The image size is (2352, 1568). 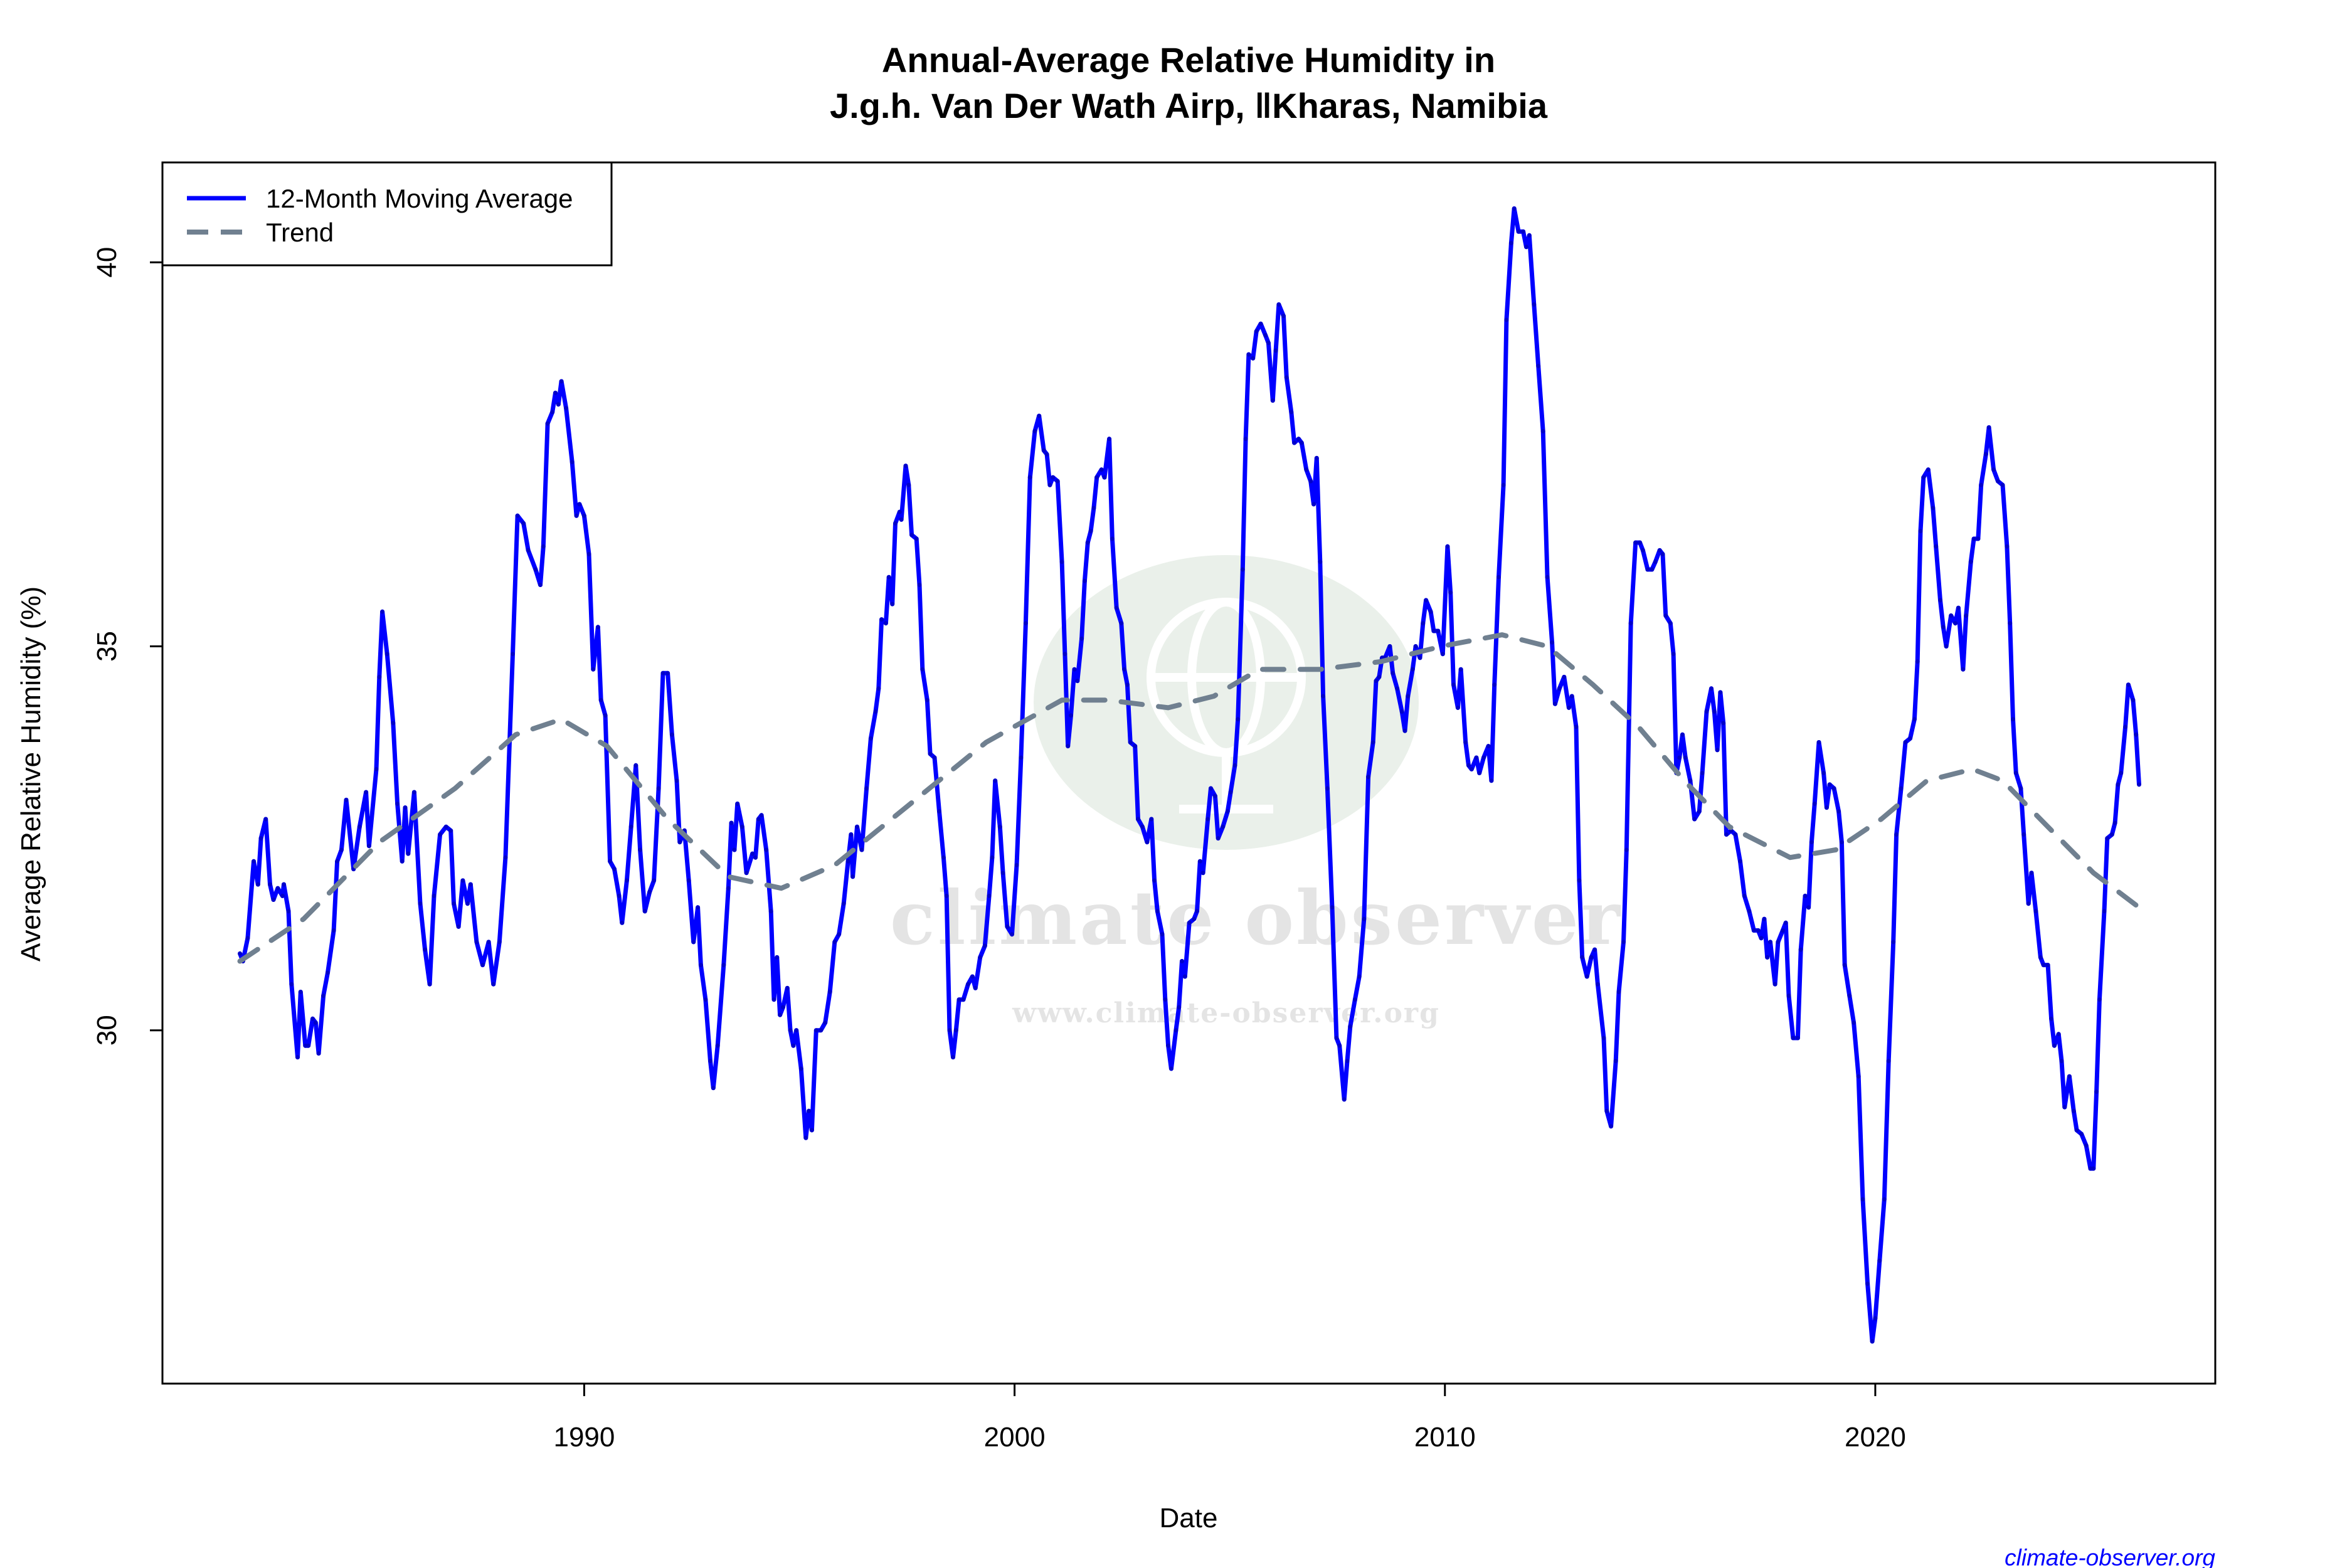 What do you see at coordinates (31, 773) in the screenshot?
I see `y-axis-label: Average Relative Humidity (%)` at bounding box center [31, 773].